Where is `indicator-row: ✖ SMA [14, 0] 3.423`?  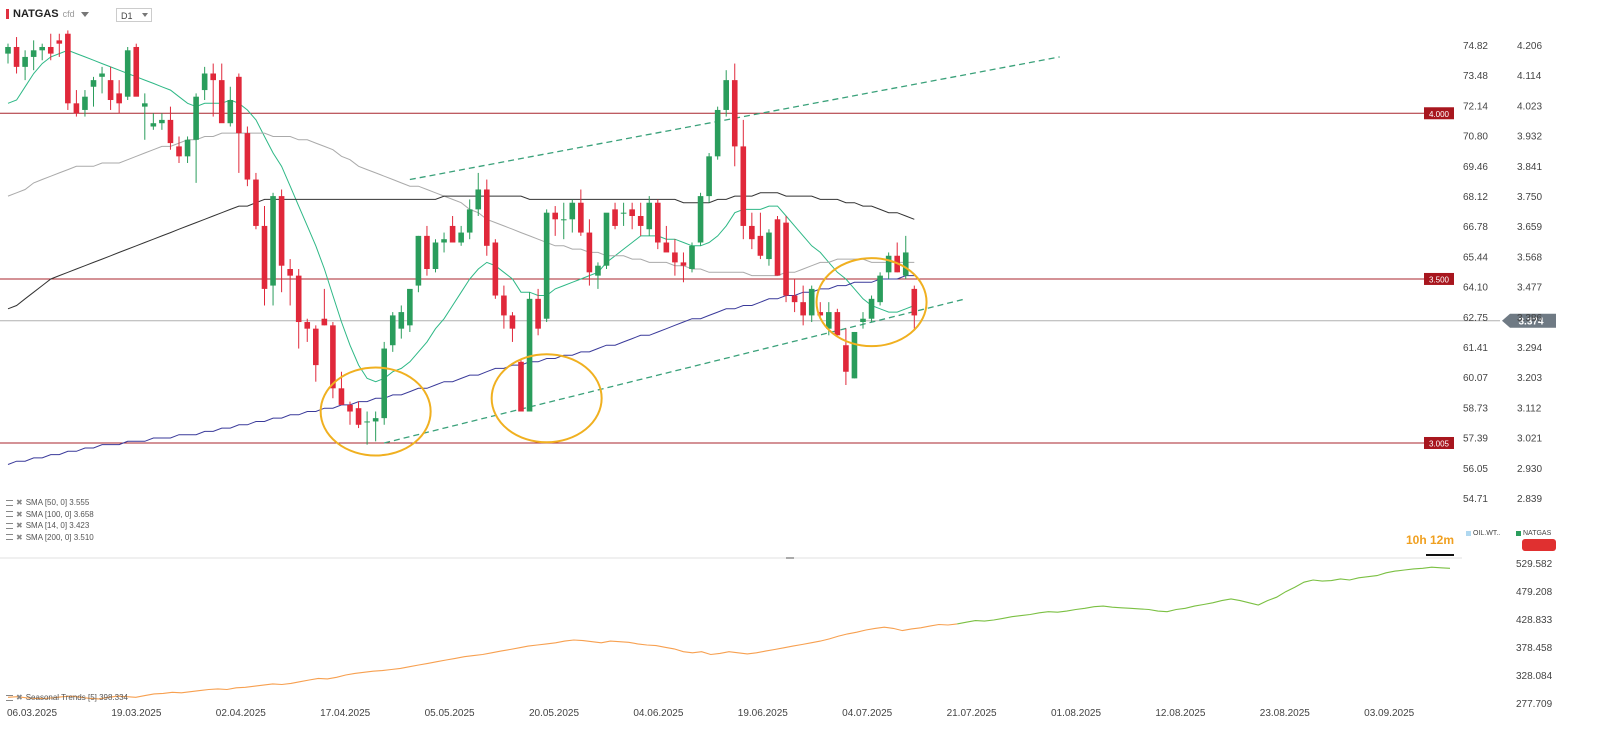
indicator-row: ✖ SMA [14, 0] 3.423 is located at coordinates (50, 526).